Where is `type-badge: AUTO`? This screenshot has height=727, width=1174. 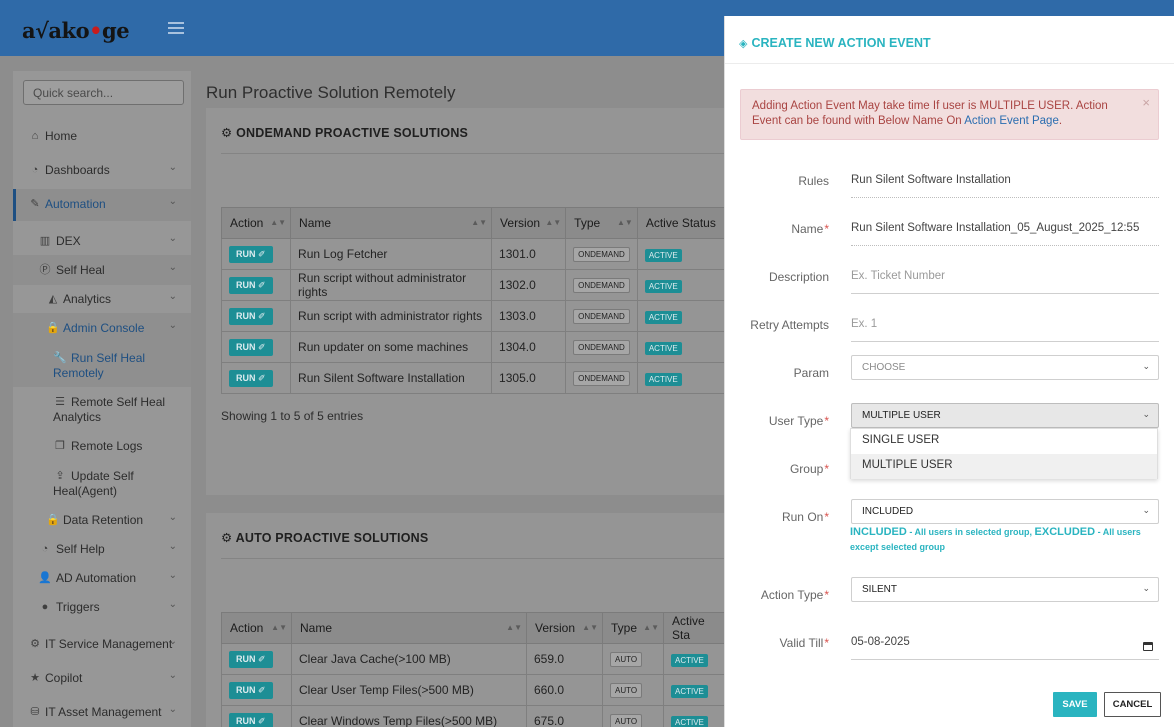 type-badge: AUTO is located at coordinates (626, 659).